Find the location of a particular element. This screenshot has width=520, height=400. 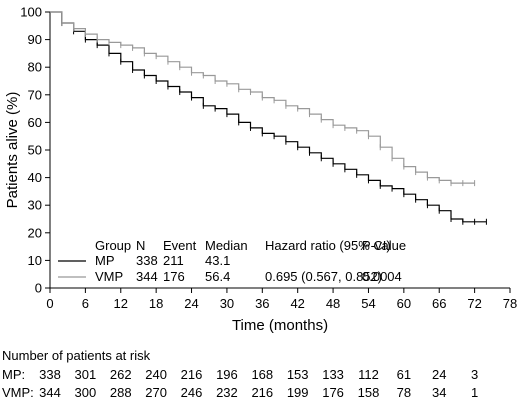

at-risk-value: 3 is located at coordinates (474, 374).